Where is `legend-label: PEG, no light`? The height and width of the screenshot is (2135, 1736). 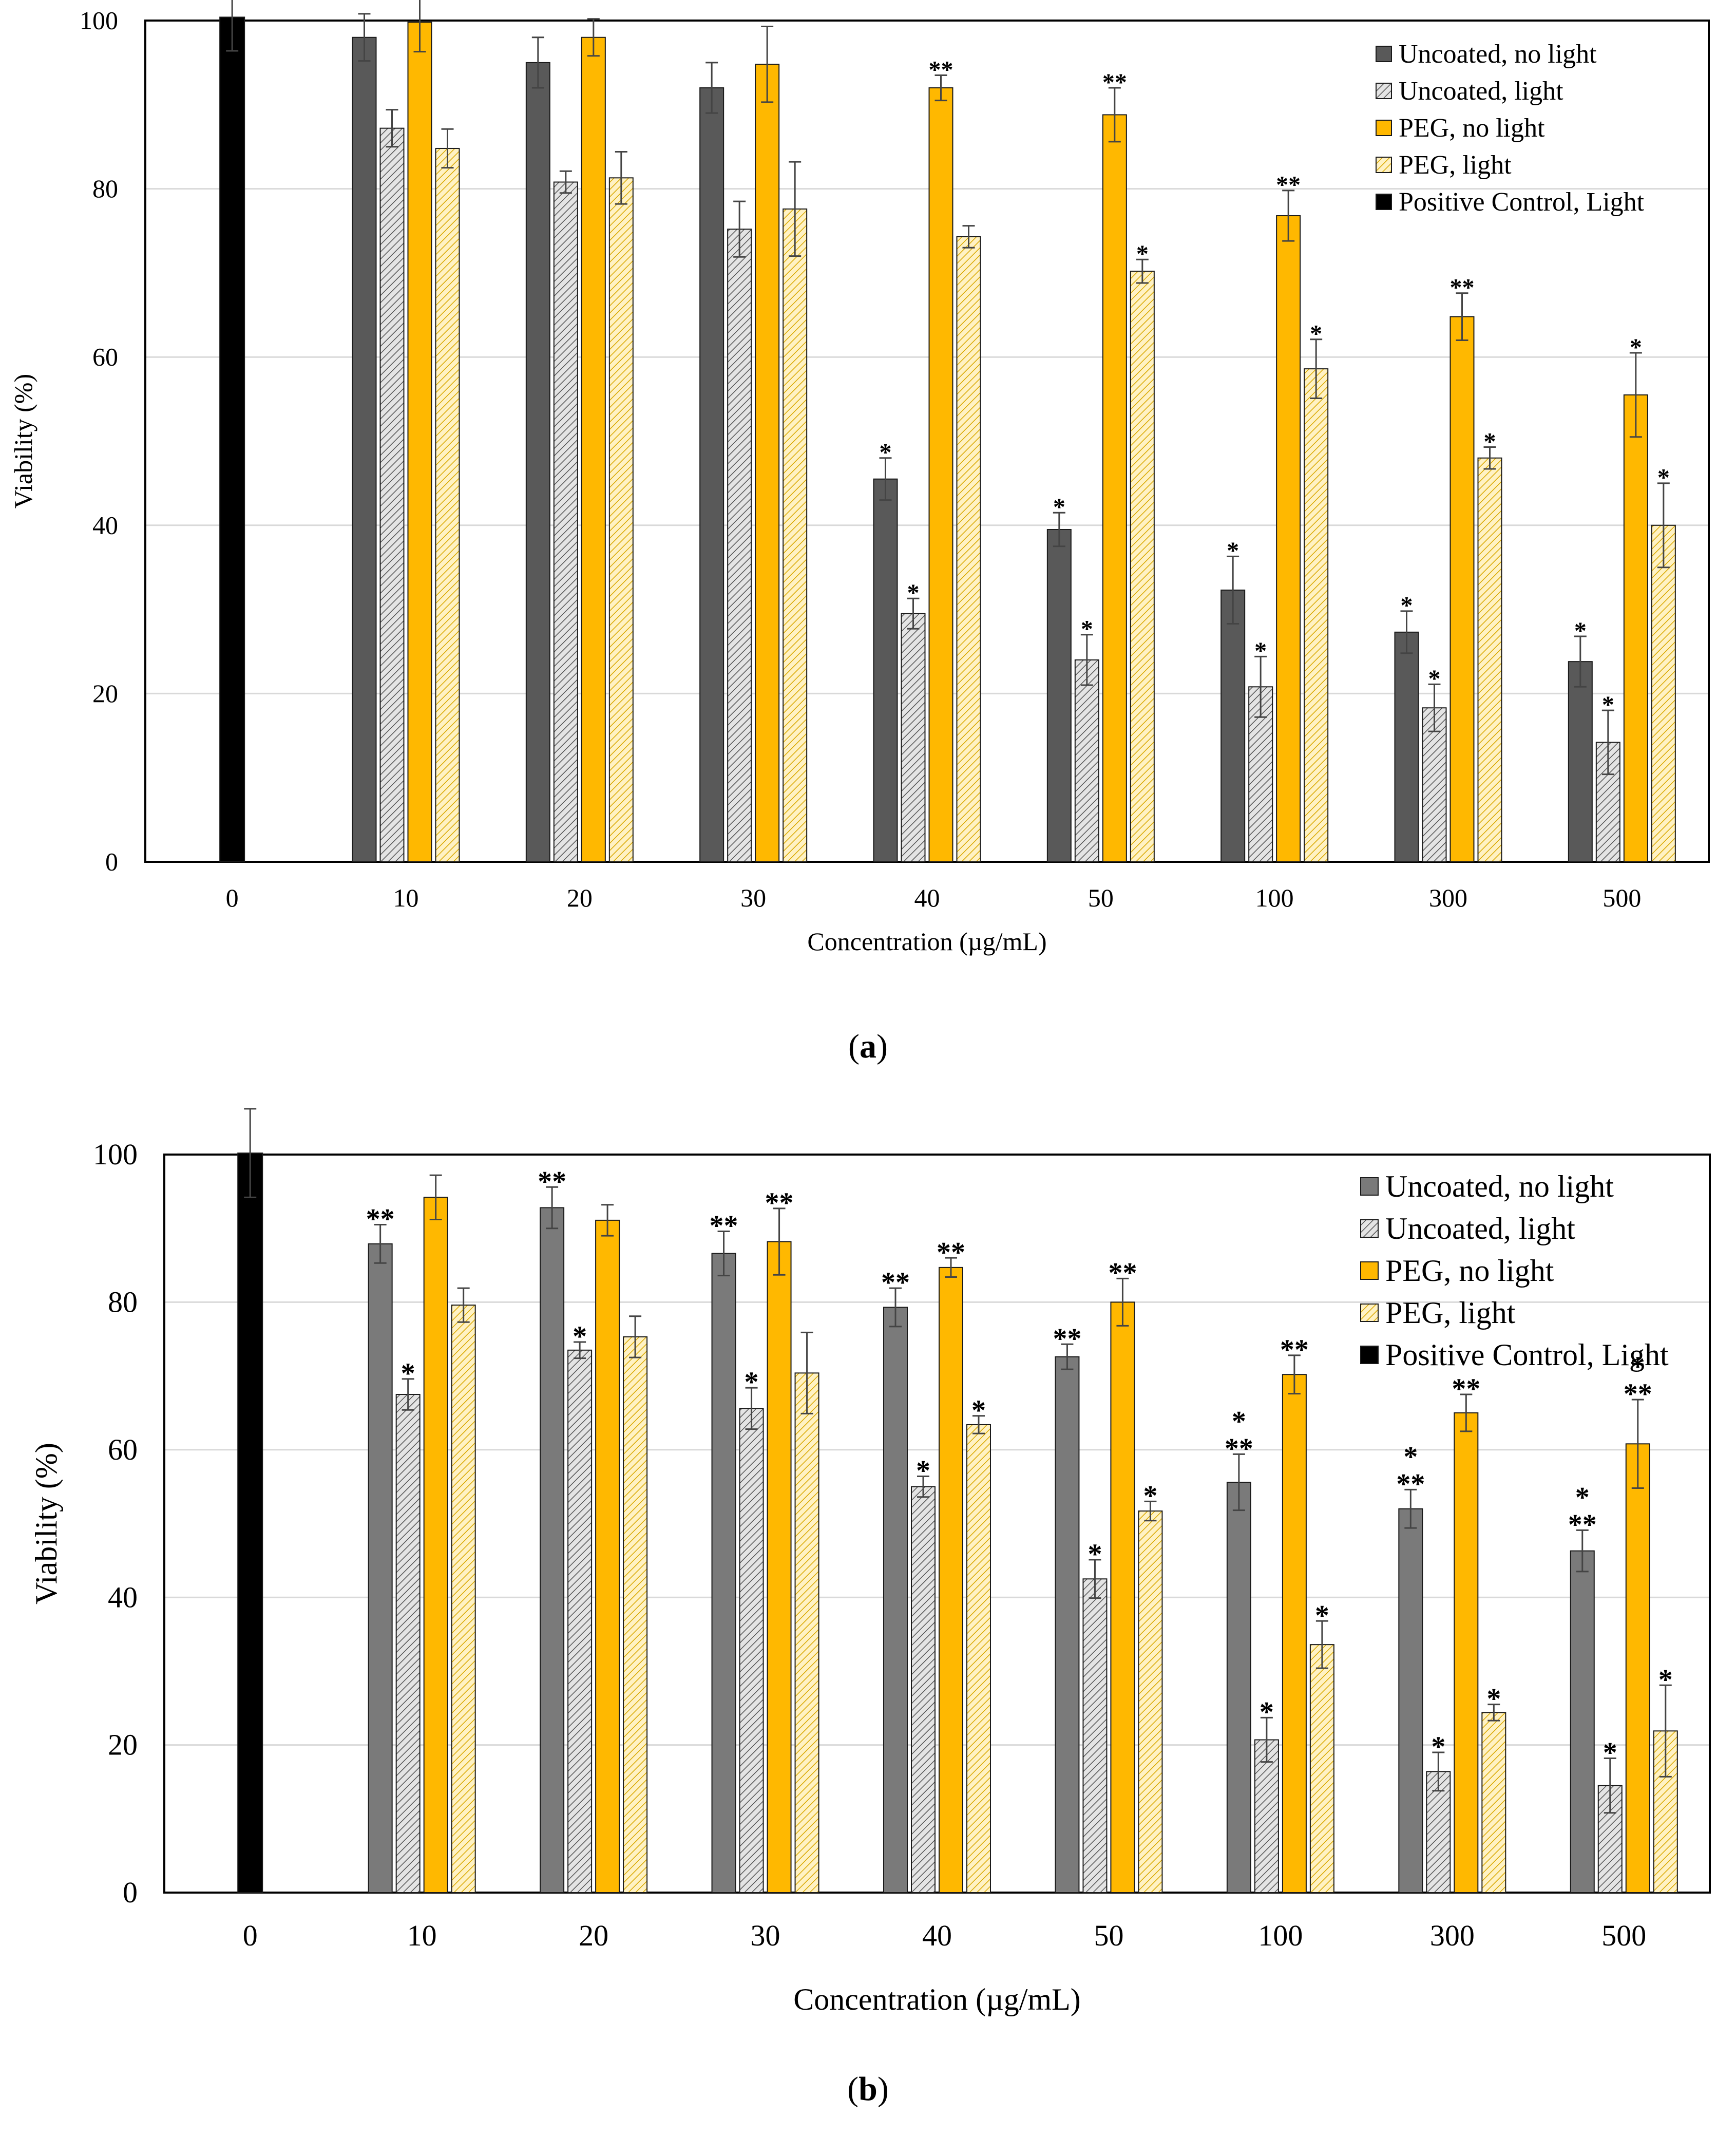
legend-label: PEG, no light is located at coordinates (1472, 128).